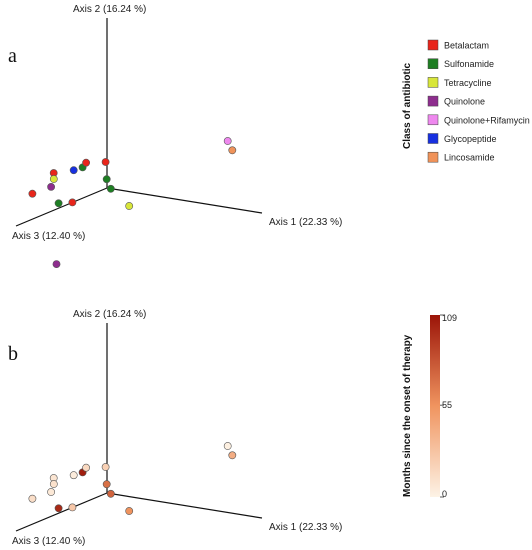 The width and height of the screenshot is (532, 550). I want to click on legend-label: Lincosamide, so click(469, 158).